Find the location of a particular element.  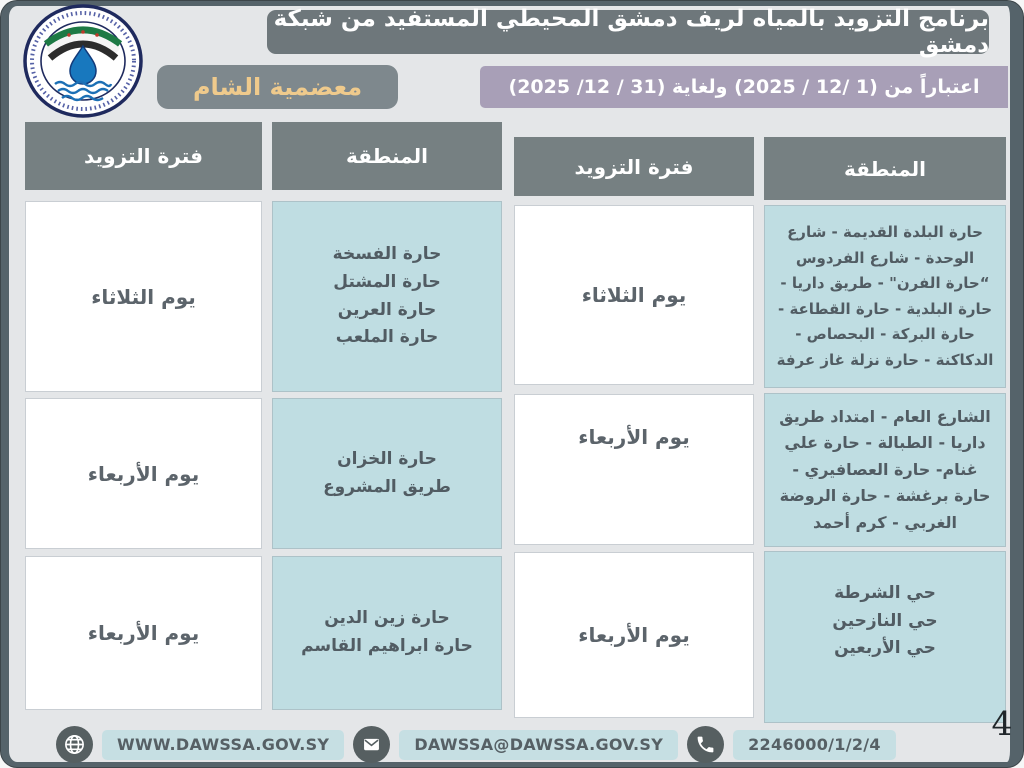

page-number: 4 is located at coordinates (1002, 723).